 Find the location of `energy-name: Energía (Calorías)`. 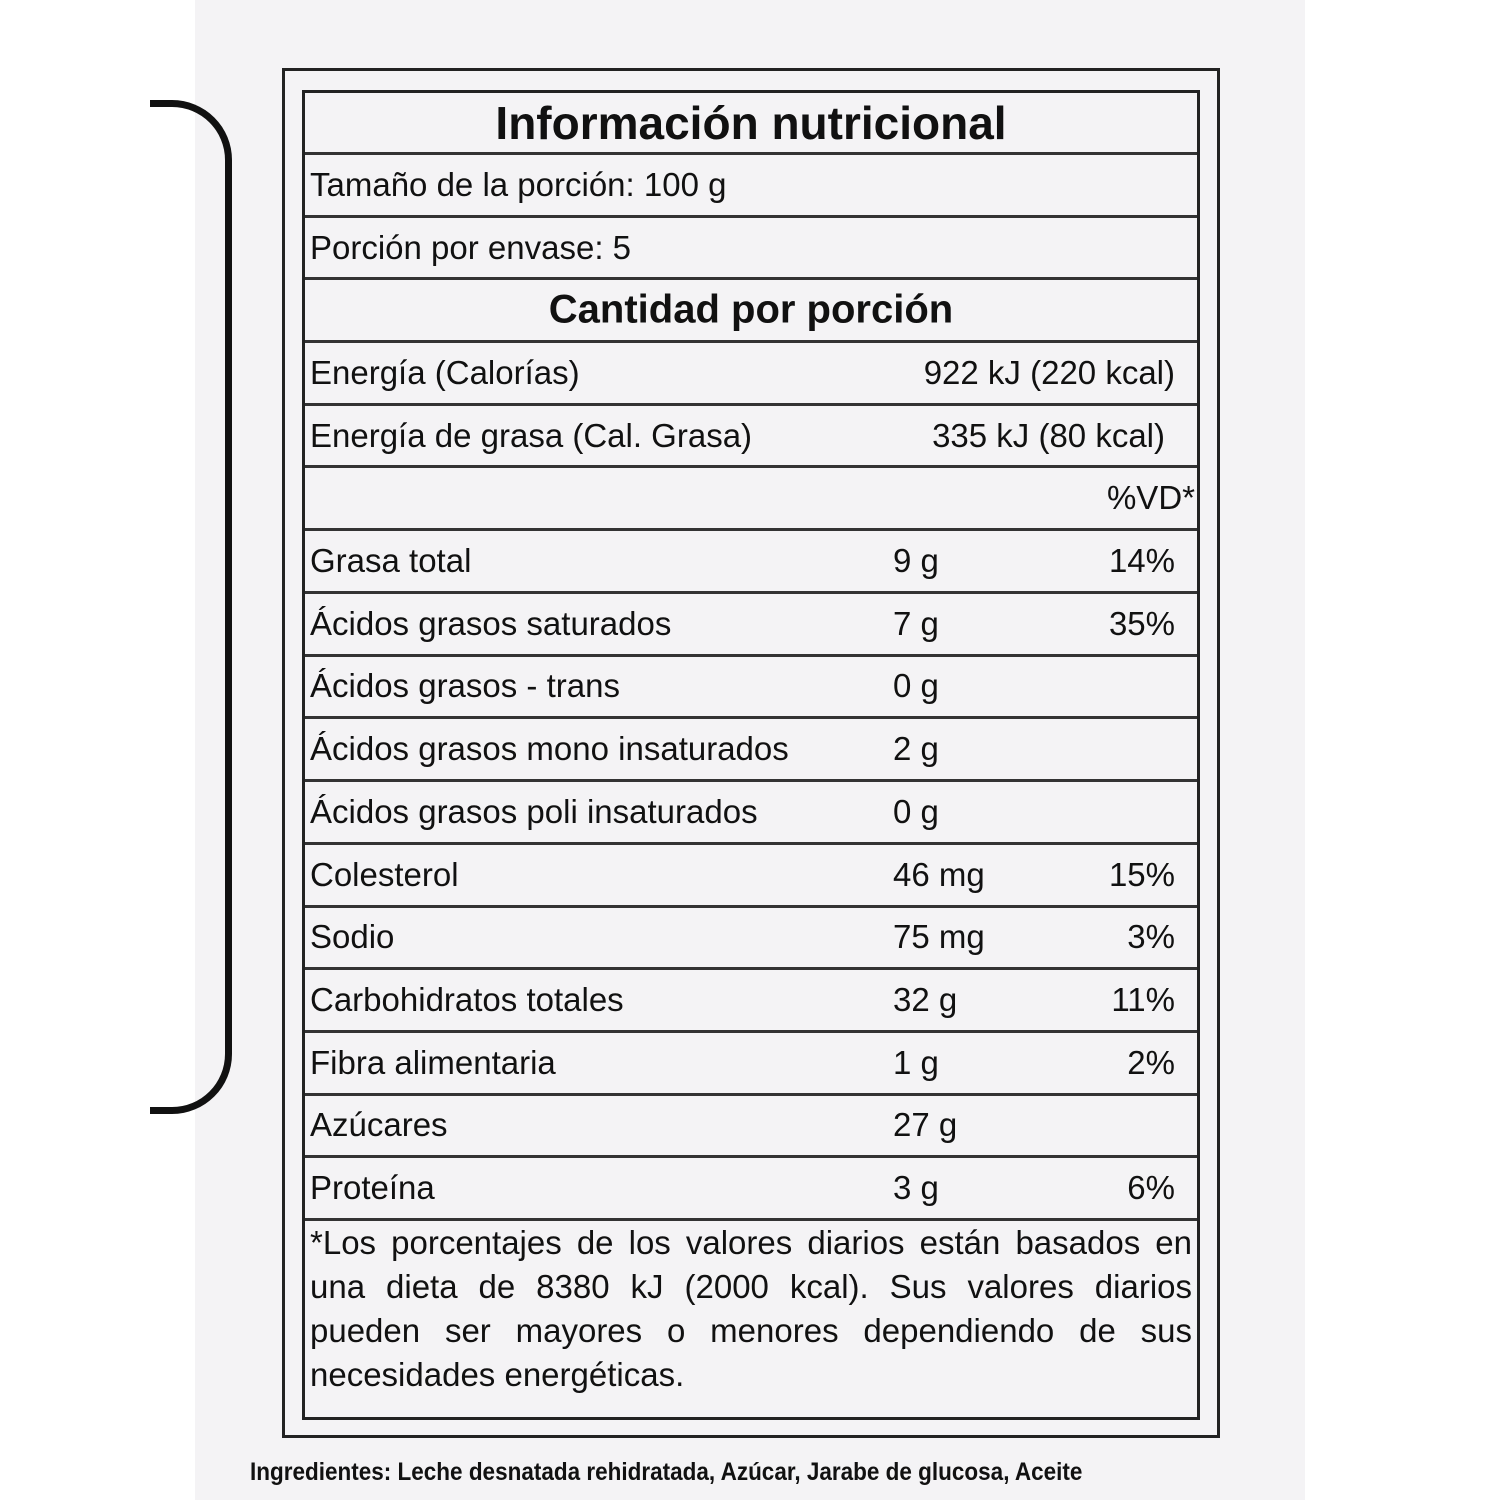

energy-name: Energía (Calorías) is located at coordinates (445, 372).